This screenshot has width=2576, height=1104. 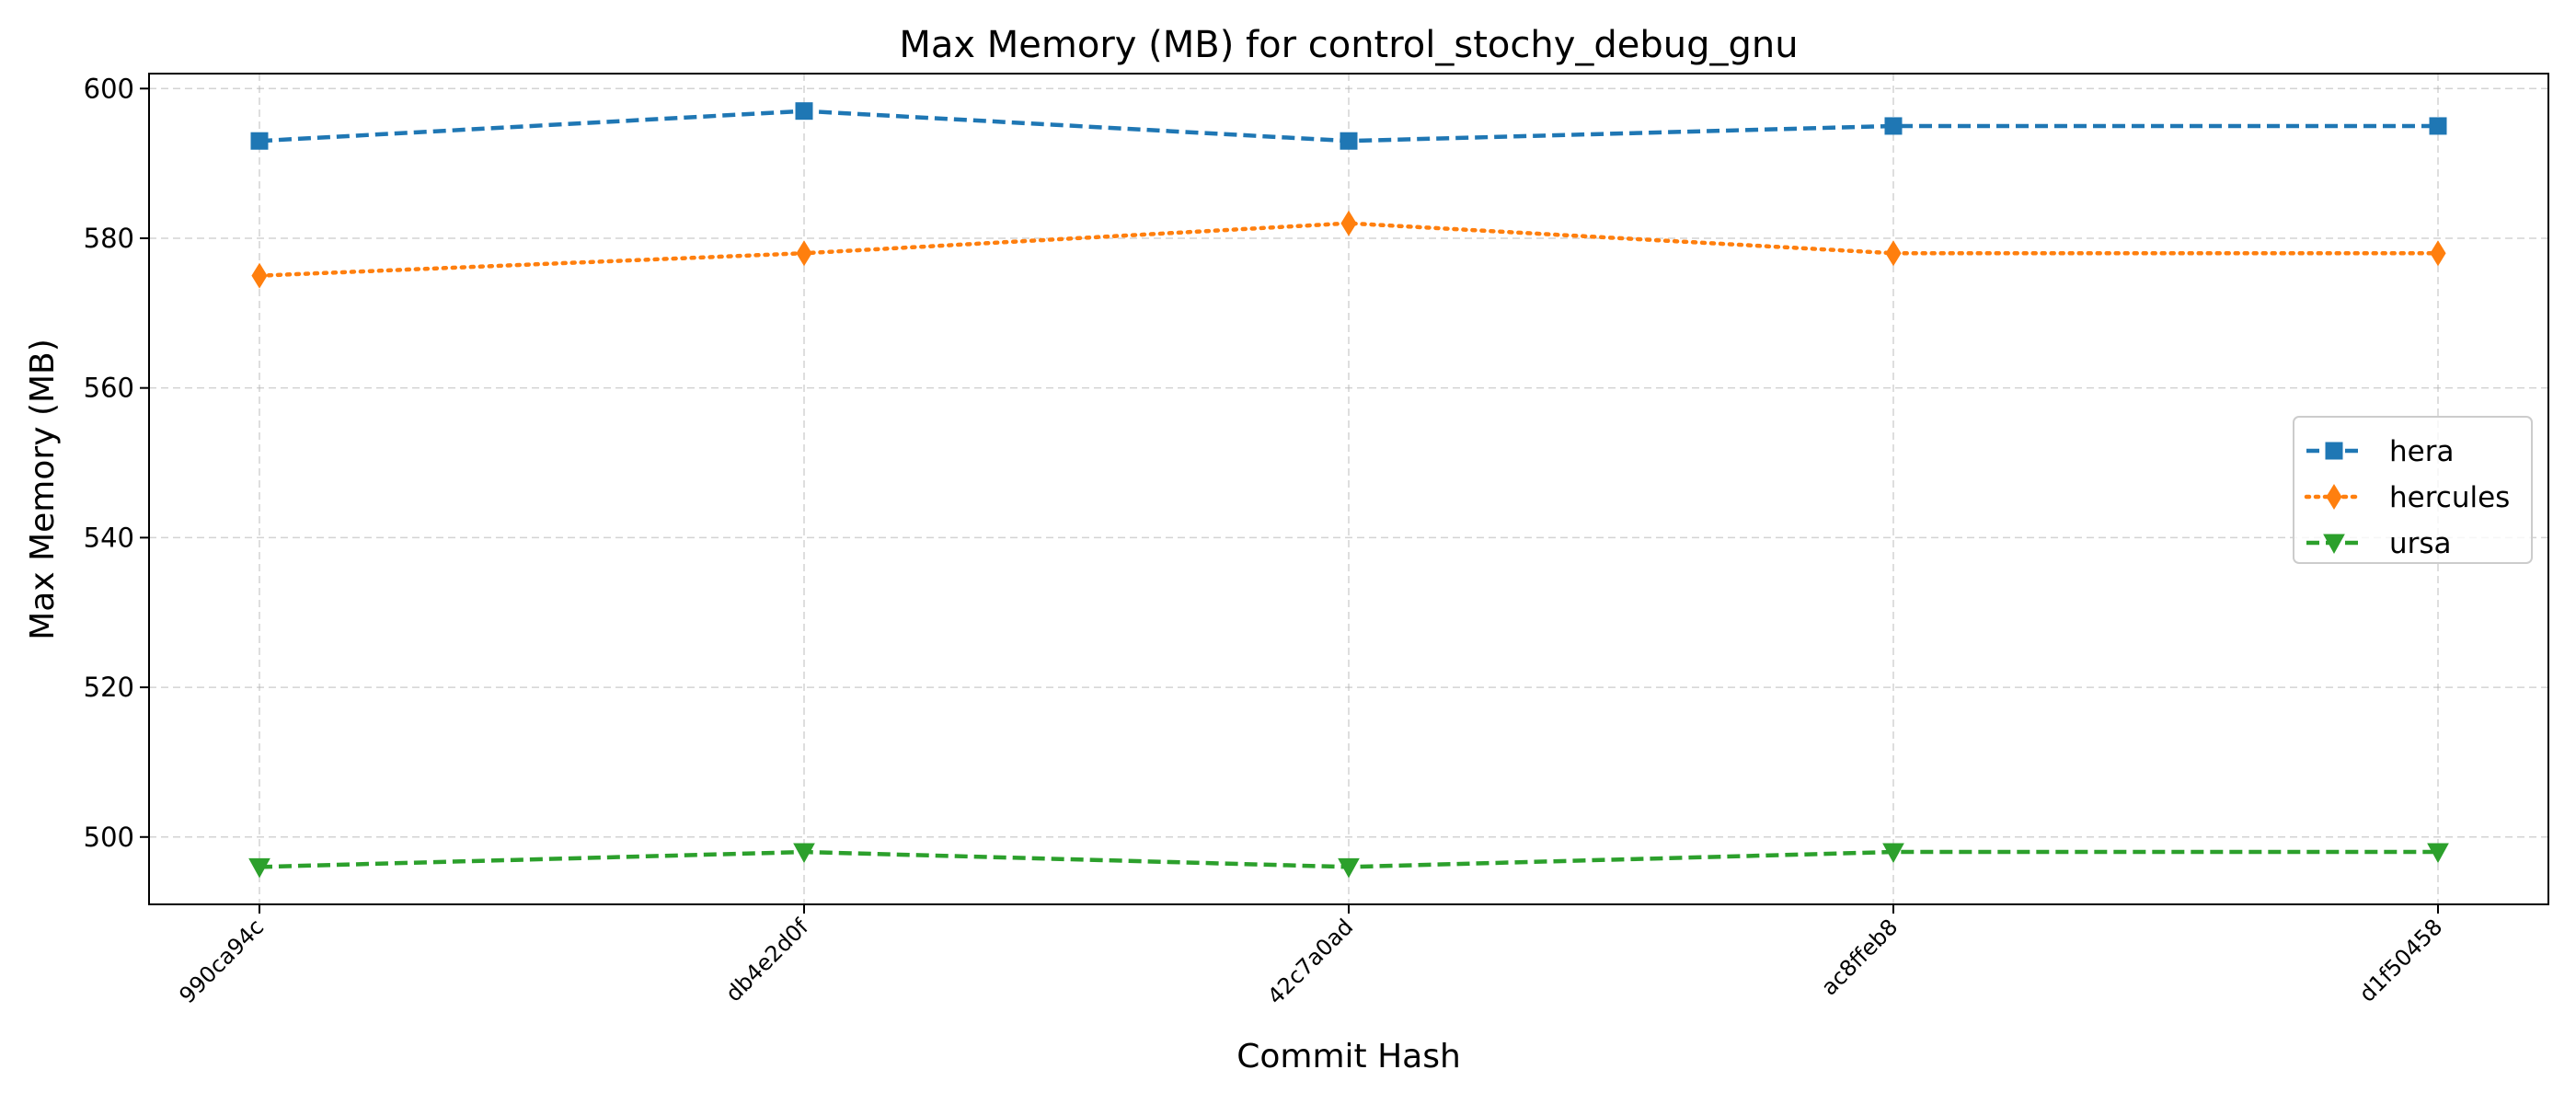 I want to click on legend-box, so click(x=2413, y=490).